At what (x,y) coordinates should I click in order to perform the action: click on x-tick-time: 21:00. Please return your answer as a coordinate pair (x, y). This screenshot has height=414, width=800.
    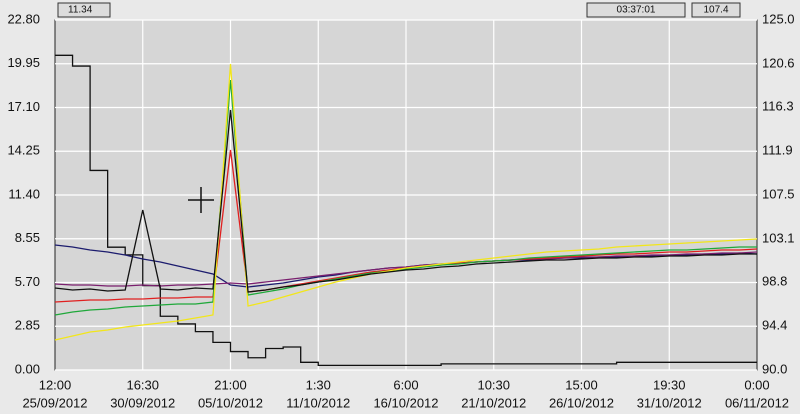
    Looking at the image, I should click on (230, 384).